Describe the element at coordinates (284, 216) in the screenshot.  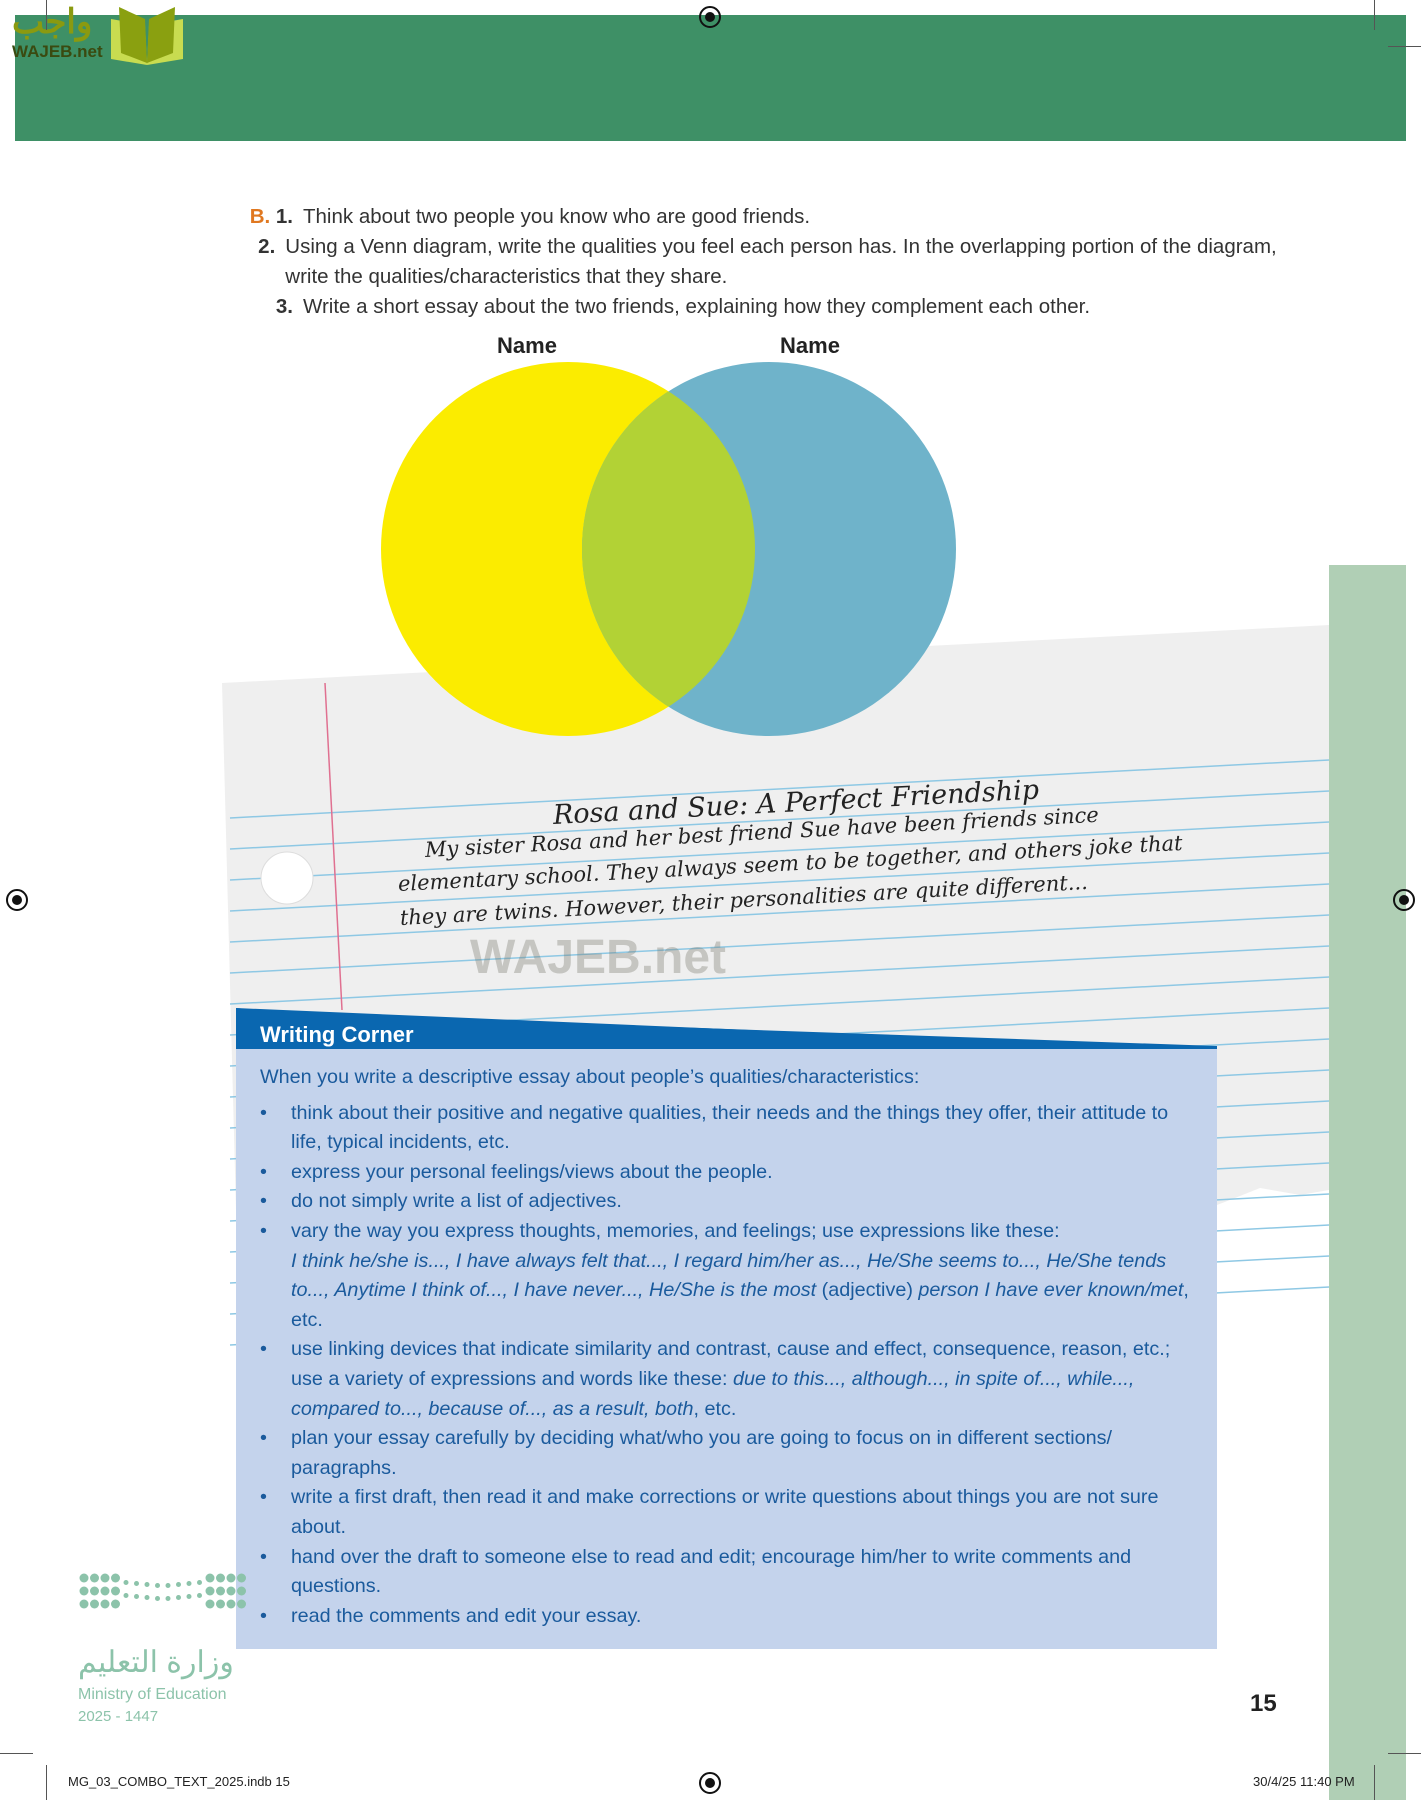
I see `item-number: 1.` at that location.